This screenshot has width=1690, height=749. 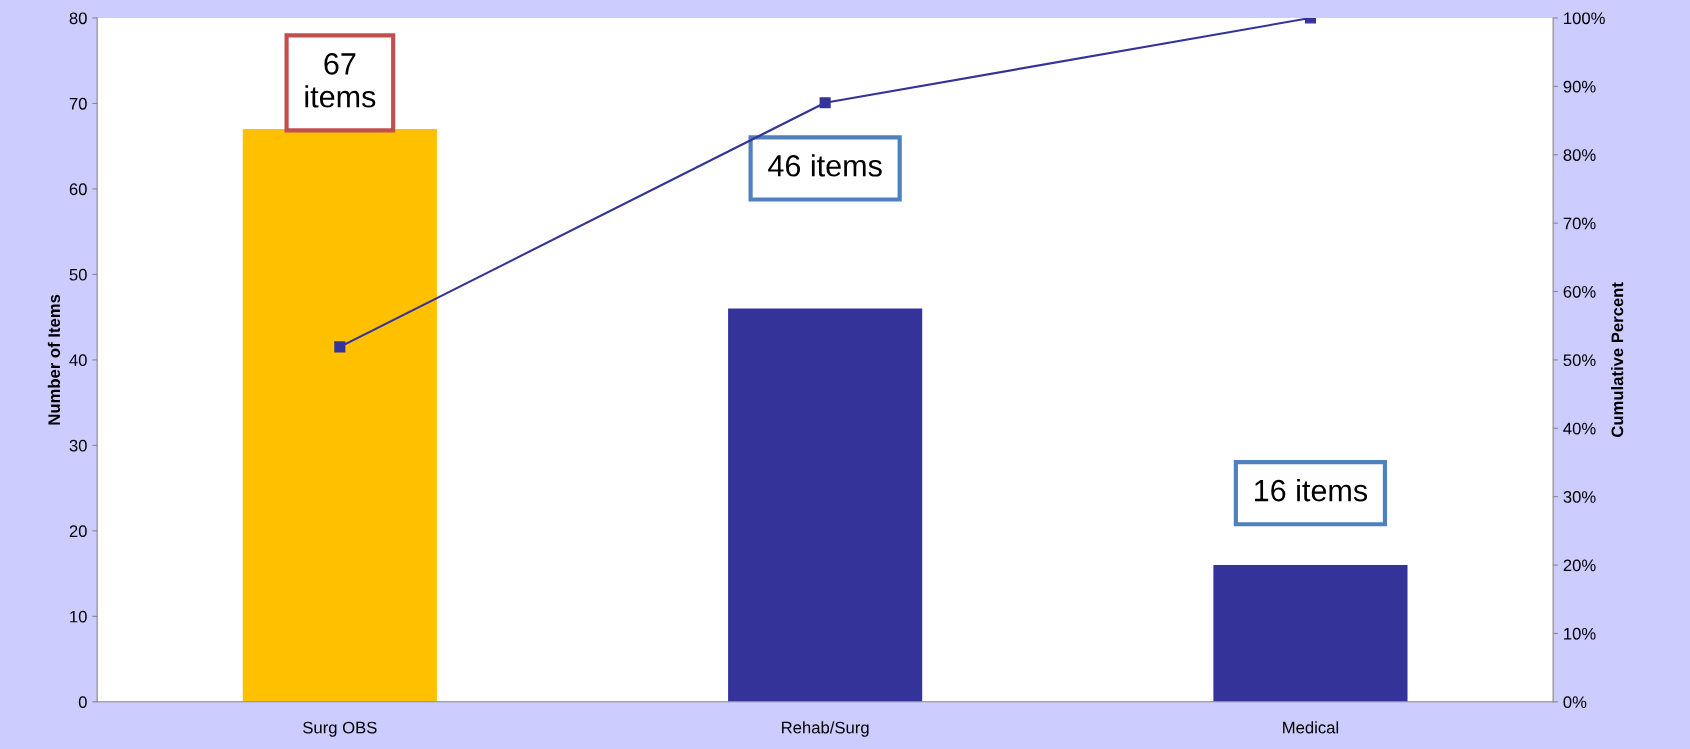 I want to click on y2-tick-label: 0%, so click(x=1575, y=702).